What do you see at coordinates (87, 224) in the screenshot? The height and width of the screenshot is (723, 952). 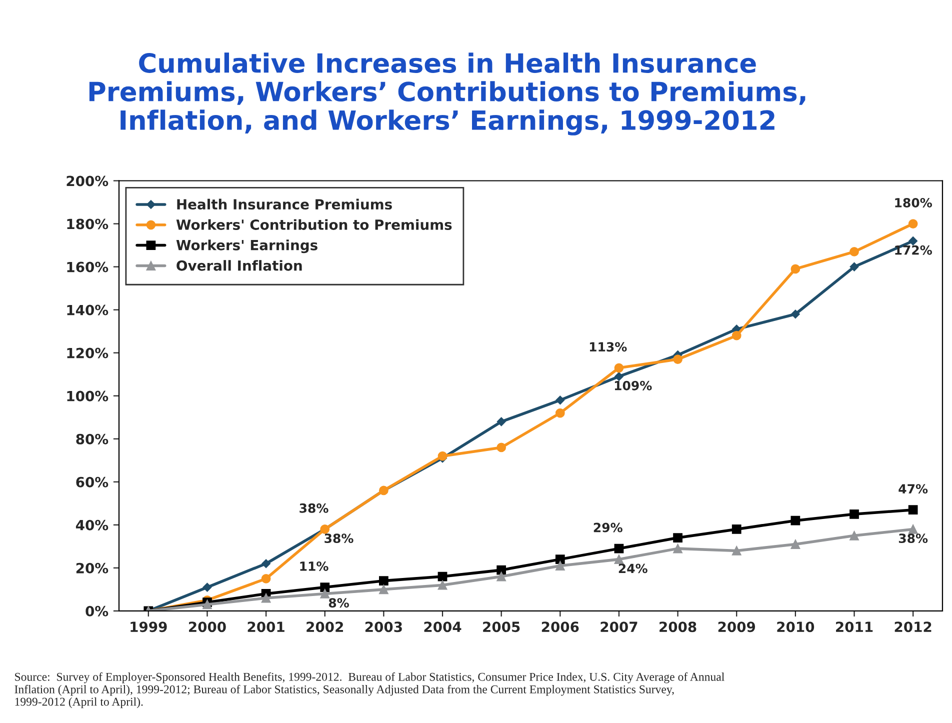 I see `y-tick-label: 180%` at bounding box center [87, 224].